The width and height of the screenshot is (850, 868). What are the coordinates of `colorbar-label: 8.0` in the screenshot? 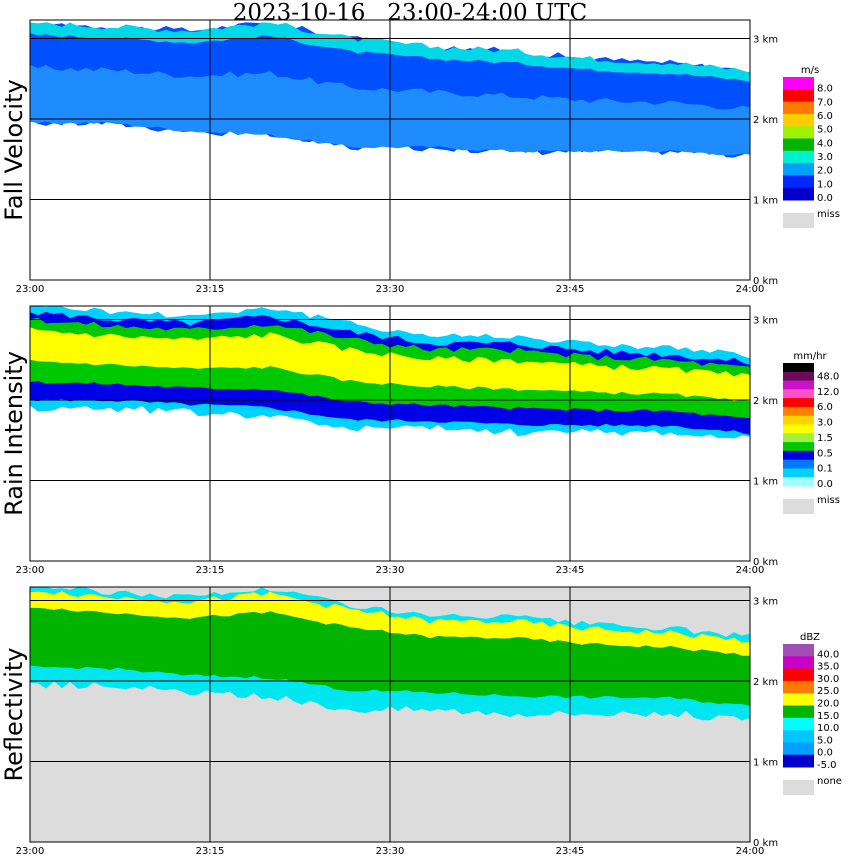 It's located at (825, 89).